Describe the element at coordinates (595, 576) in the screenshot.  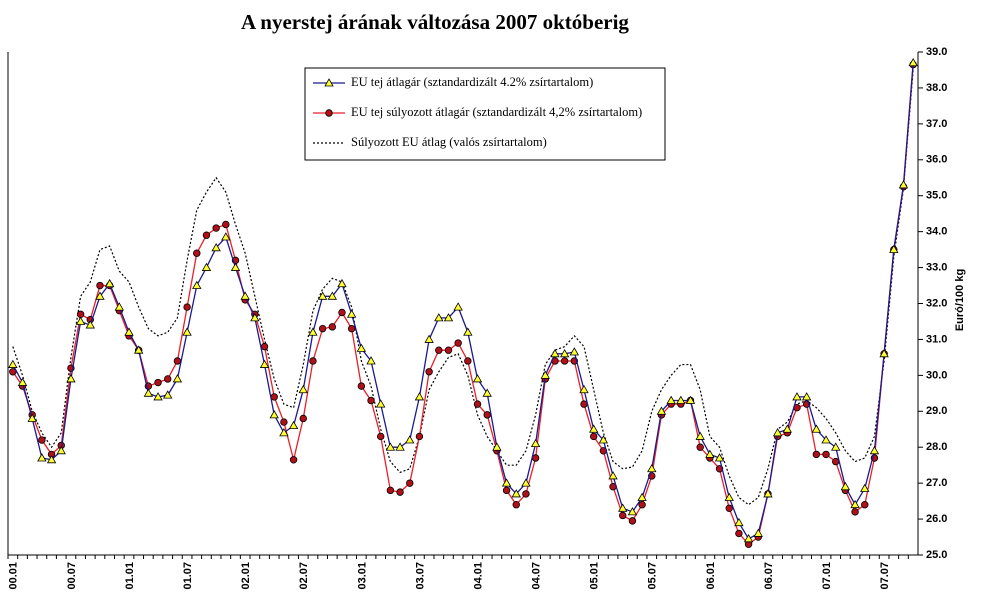
I see `x-tick-label: 05.01` at that location.